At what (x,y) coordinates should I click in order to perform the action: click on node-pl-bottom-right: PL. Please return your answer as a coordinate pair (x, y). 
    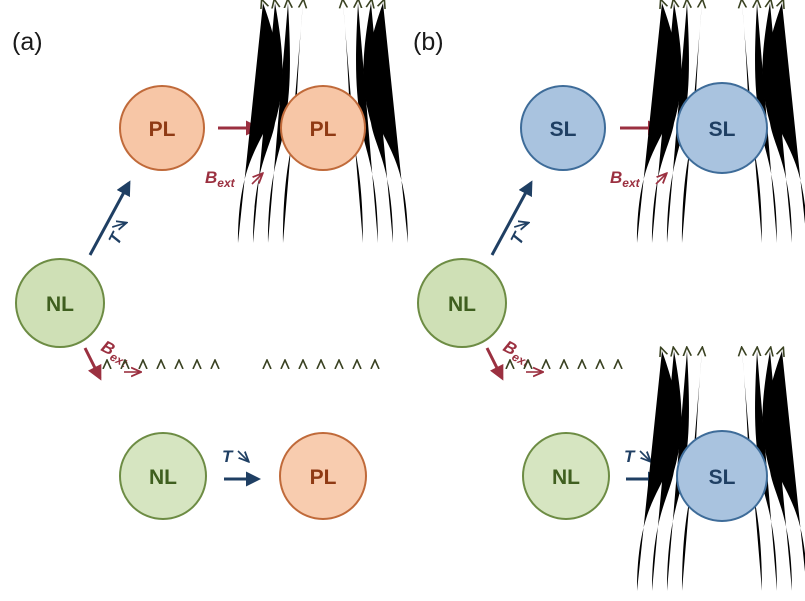
    Looking at the image, I should click on (323, 476).